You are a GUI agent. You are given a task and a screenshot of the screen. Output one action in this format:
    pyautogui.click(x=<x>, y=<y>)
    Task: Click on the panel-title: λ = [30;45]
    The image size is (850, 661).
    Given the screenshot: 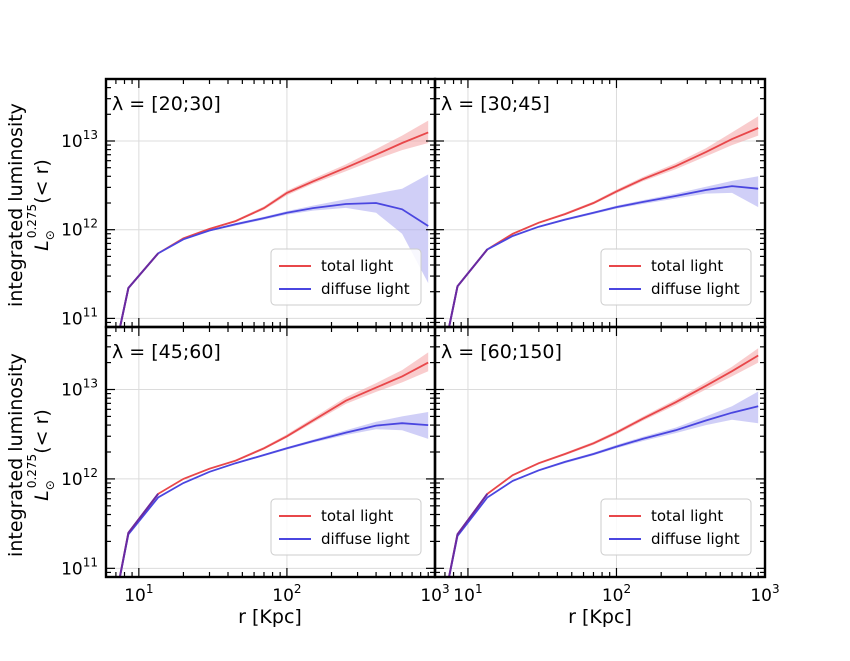 What is the action you would take?
    pyautogui.click(x=495, y=104)
    